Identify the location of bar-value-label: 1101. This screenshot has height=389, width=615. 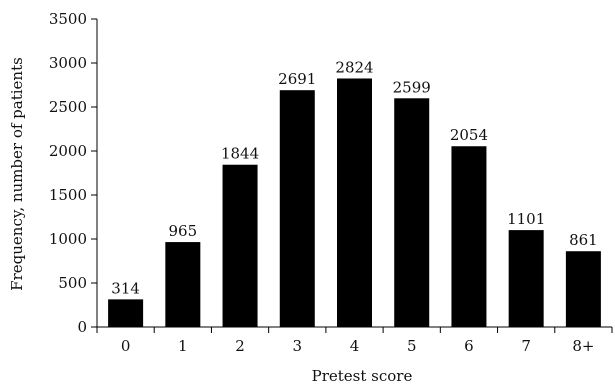
(526, 219).